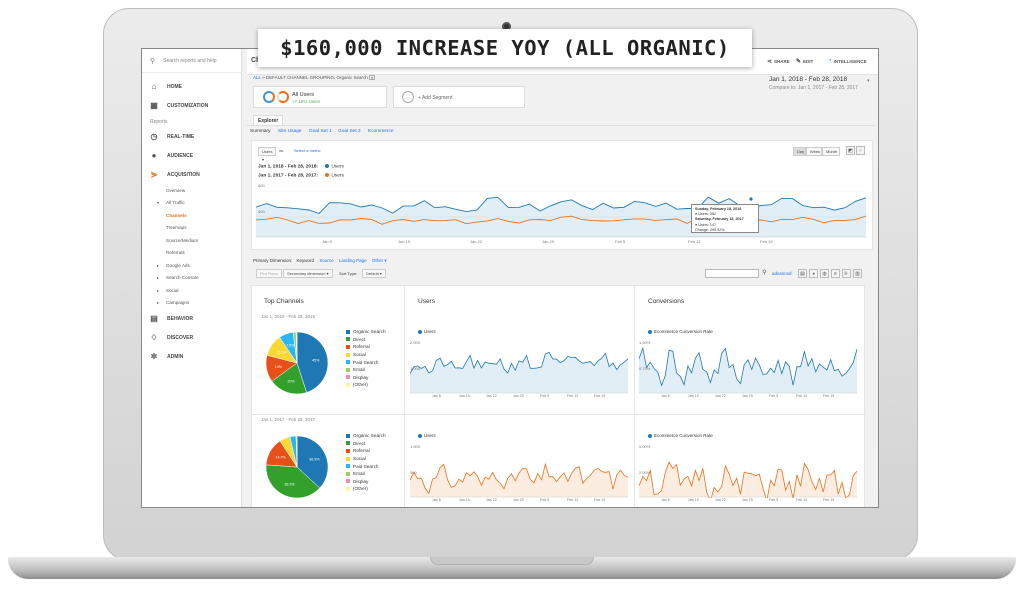 The image size is (1024, 589). I want to click on sidebar-item-audience: ● AUDIENCE, so click(191, 155).